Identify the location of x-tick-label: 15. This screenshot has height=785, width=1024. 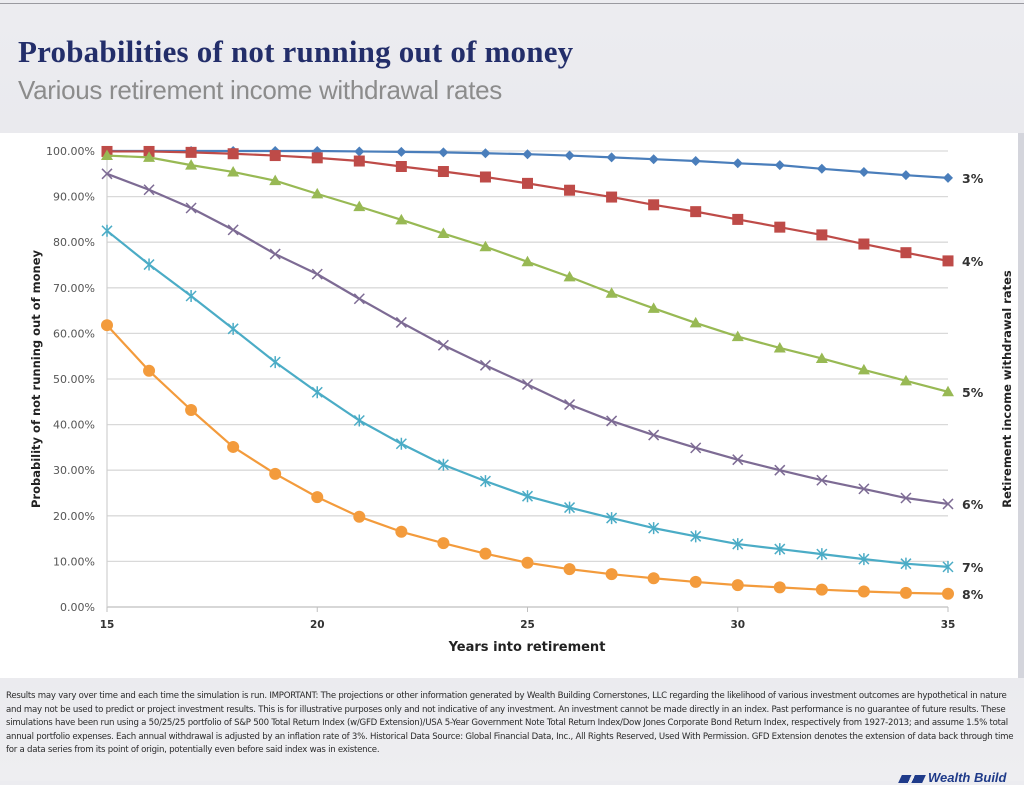
(107, 625).